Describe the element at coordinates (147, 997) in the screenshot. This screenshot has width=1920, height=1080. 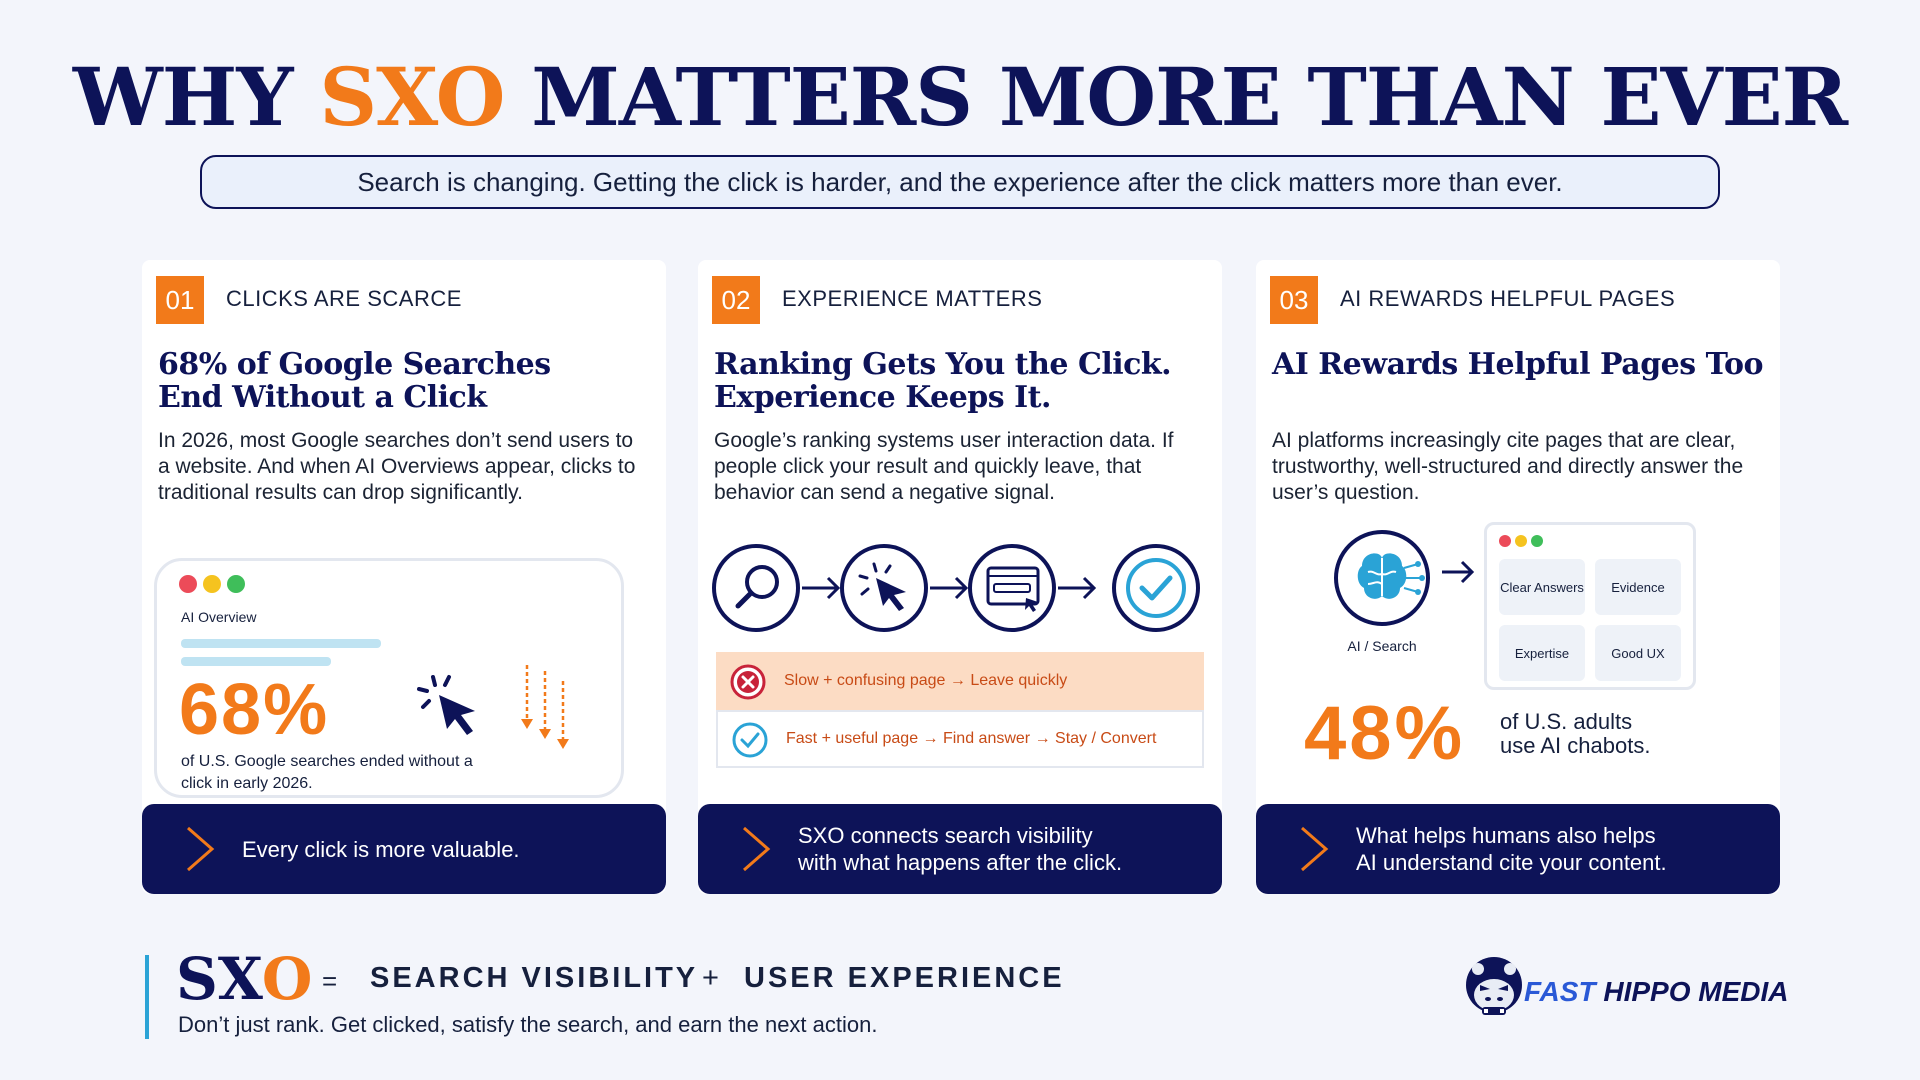
I see `footer-accent-line` at that location.